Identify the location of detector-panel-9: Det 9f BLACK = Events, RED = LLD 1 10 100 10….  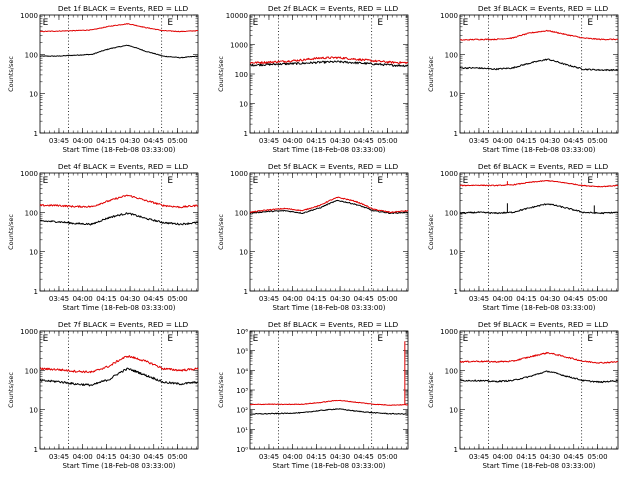
(523, 395).